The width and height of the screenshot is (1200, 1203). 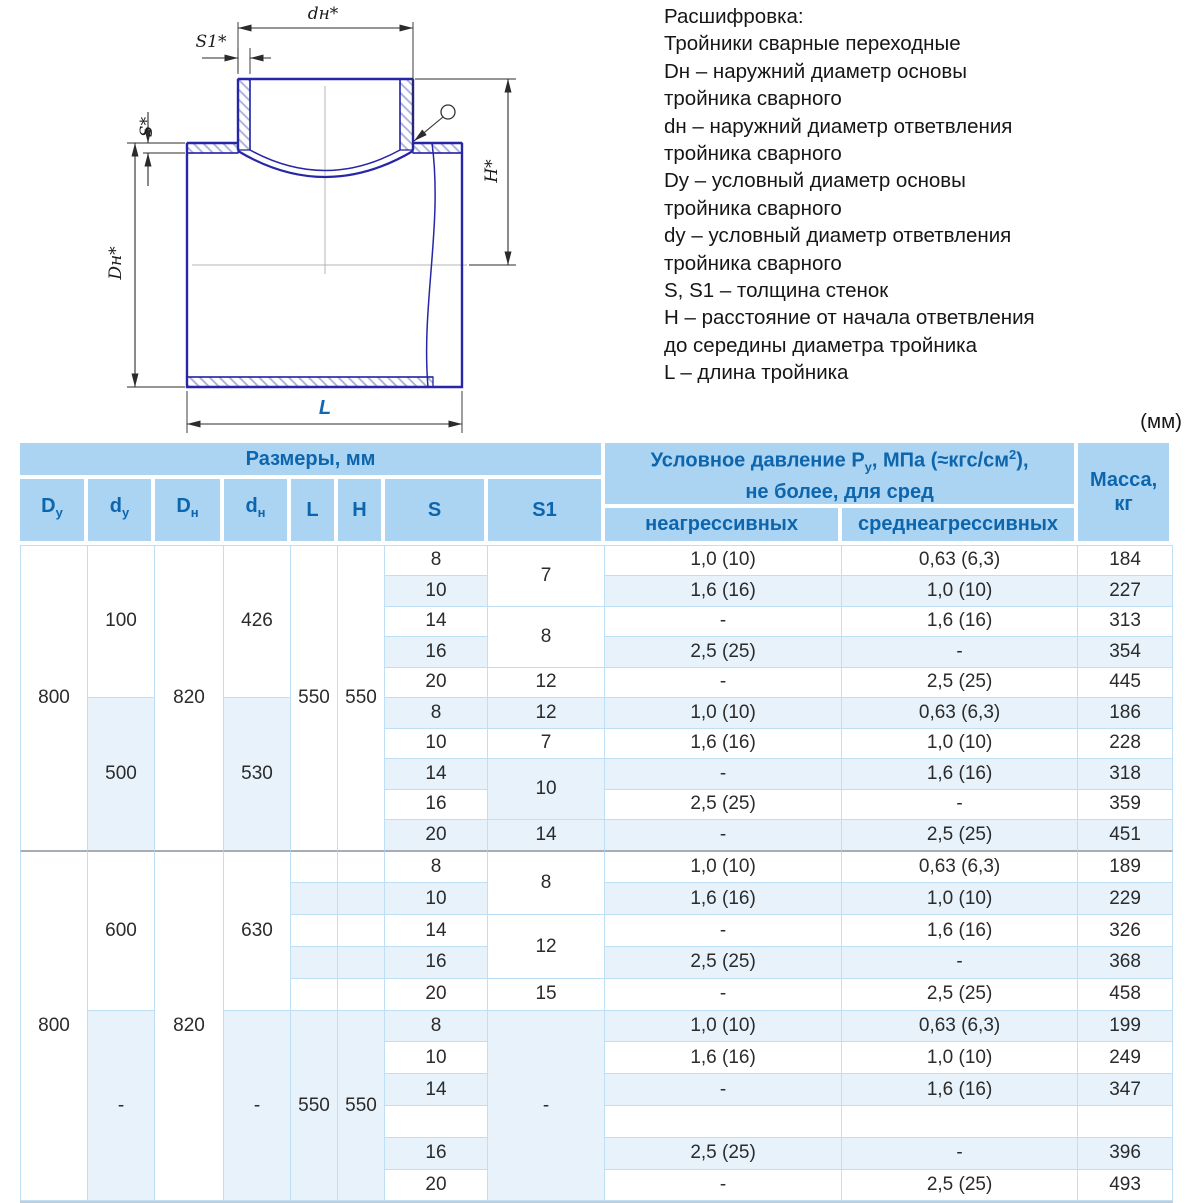 I want to click on table-row: 10 1,6 (16) 1,0 (10) 229, so click(x=597, y=899).